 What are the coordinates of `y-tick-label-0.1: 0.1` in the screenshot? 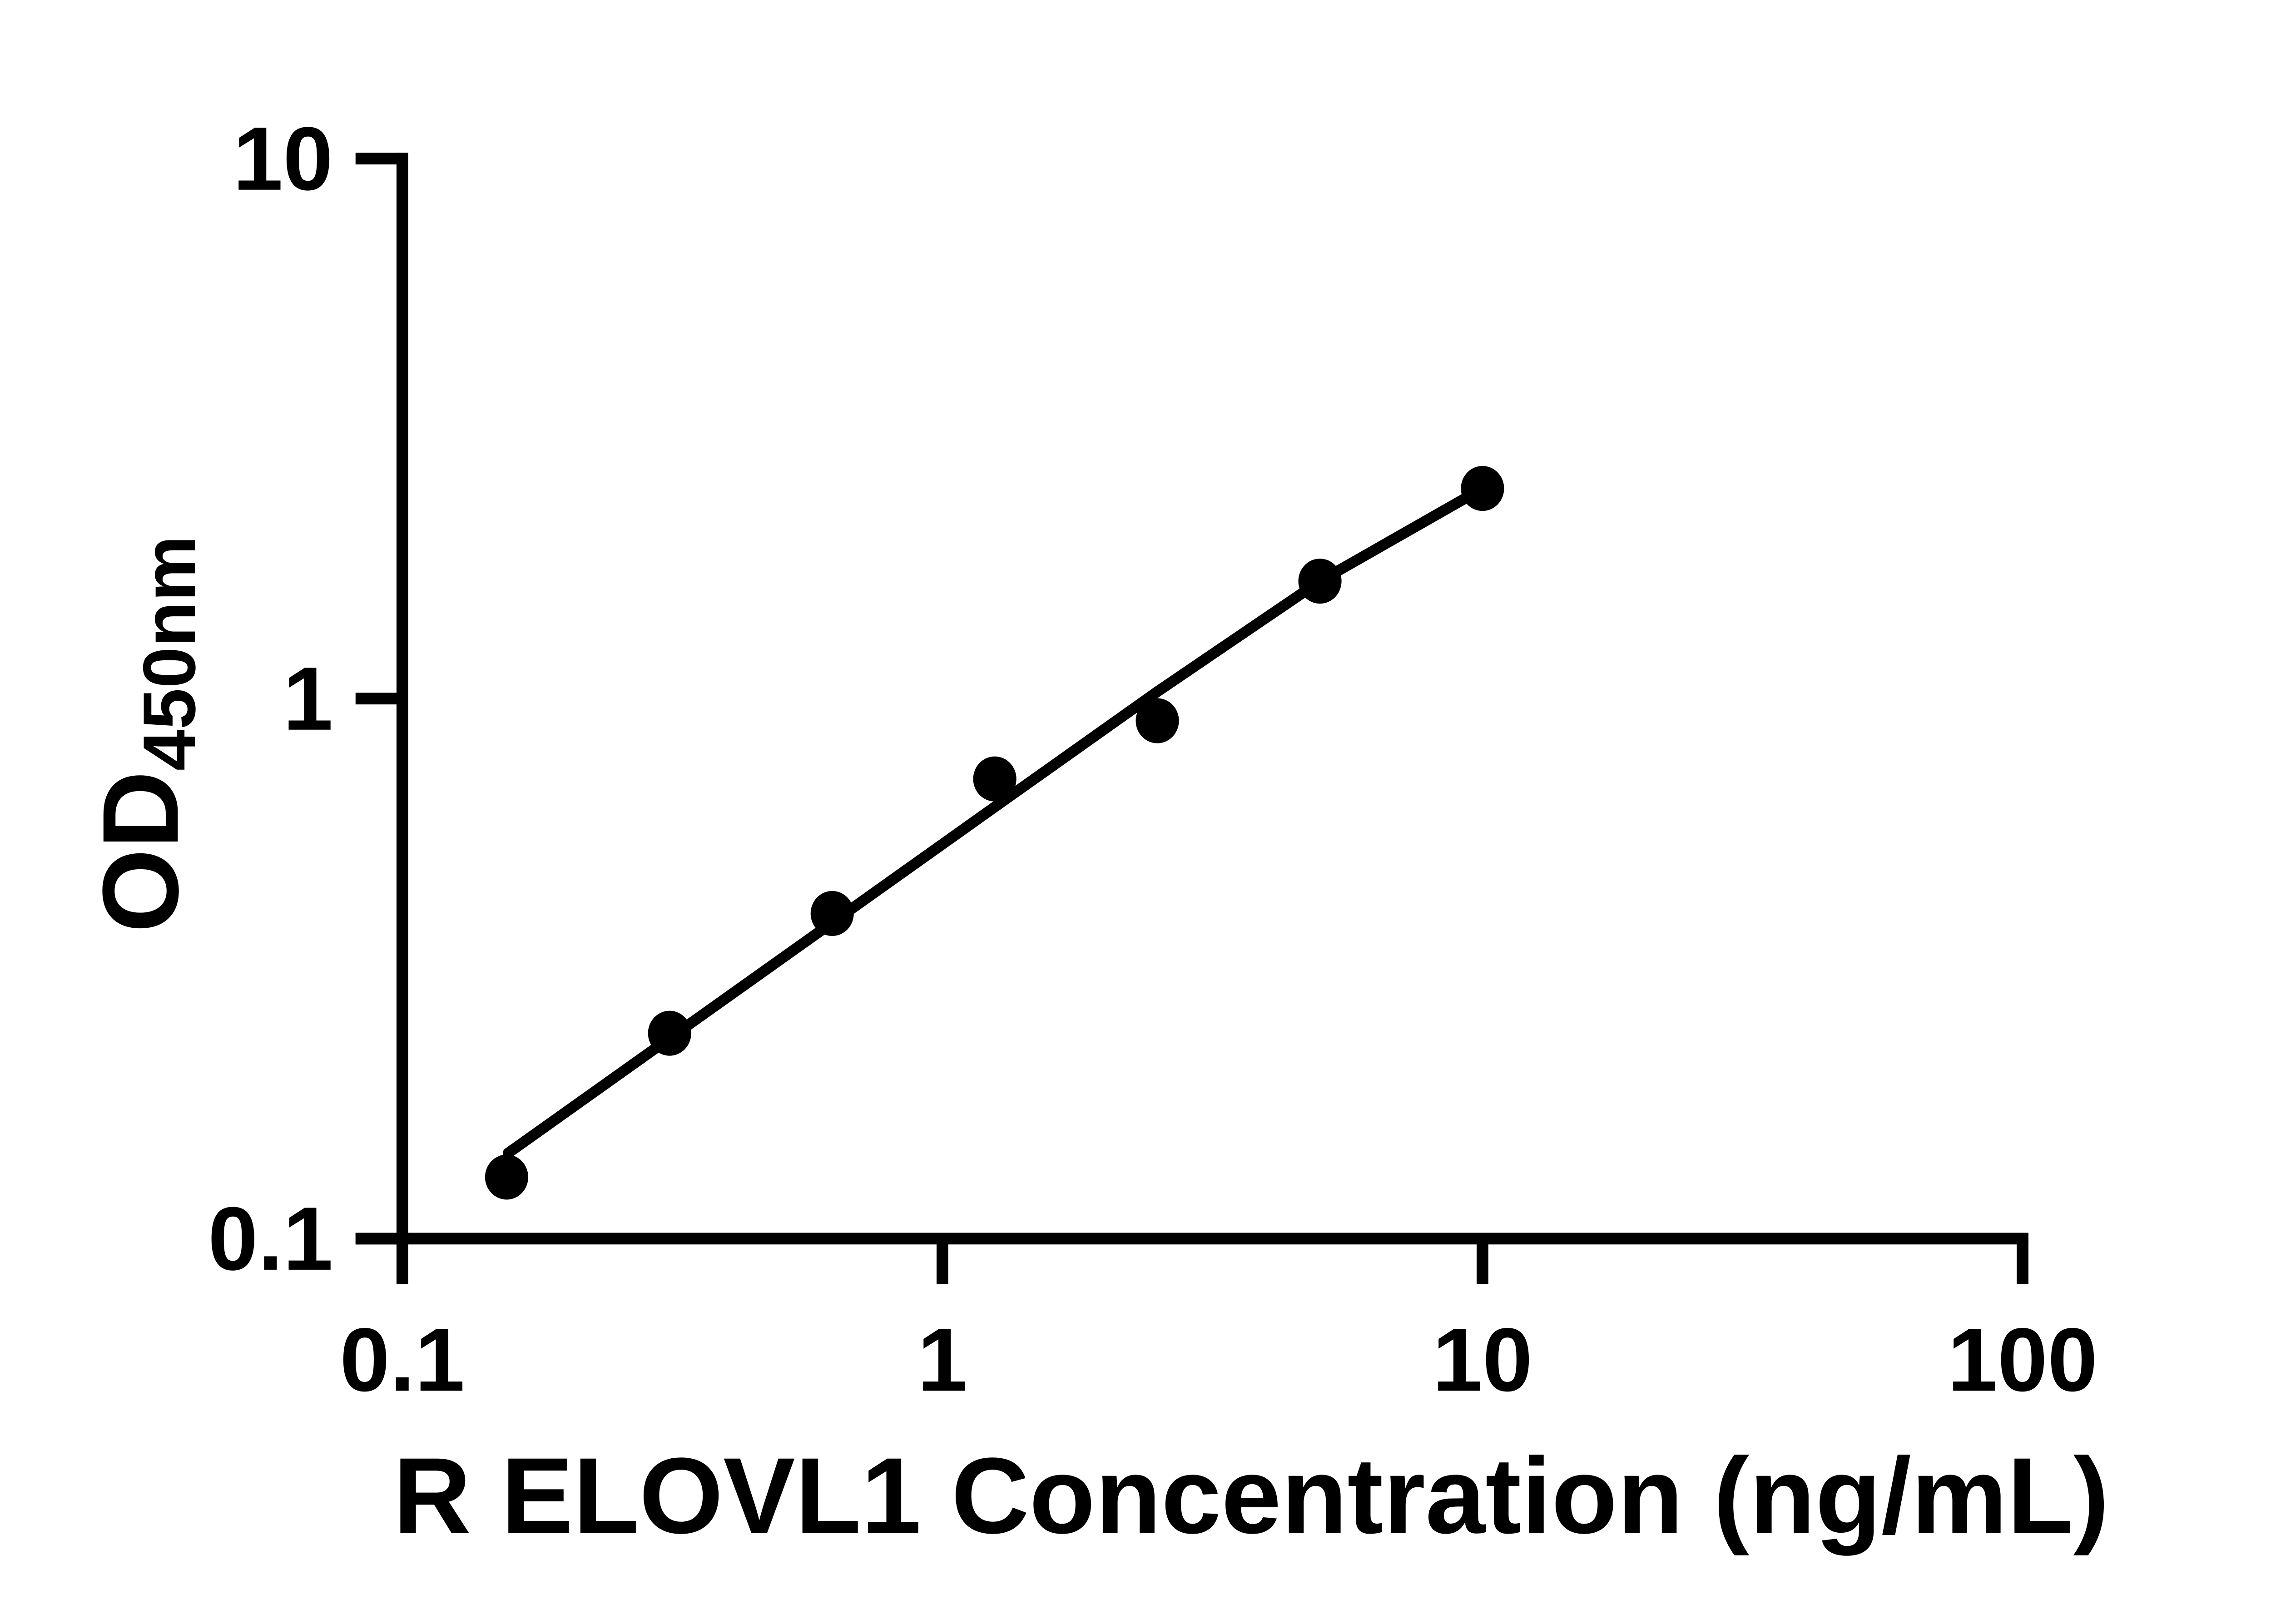 It's located at (270, 1238).